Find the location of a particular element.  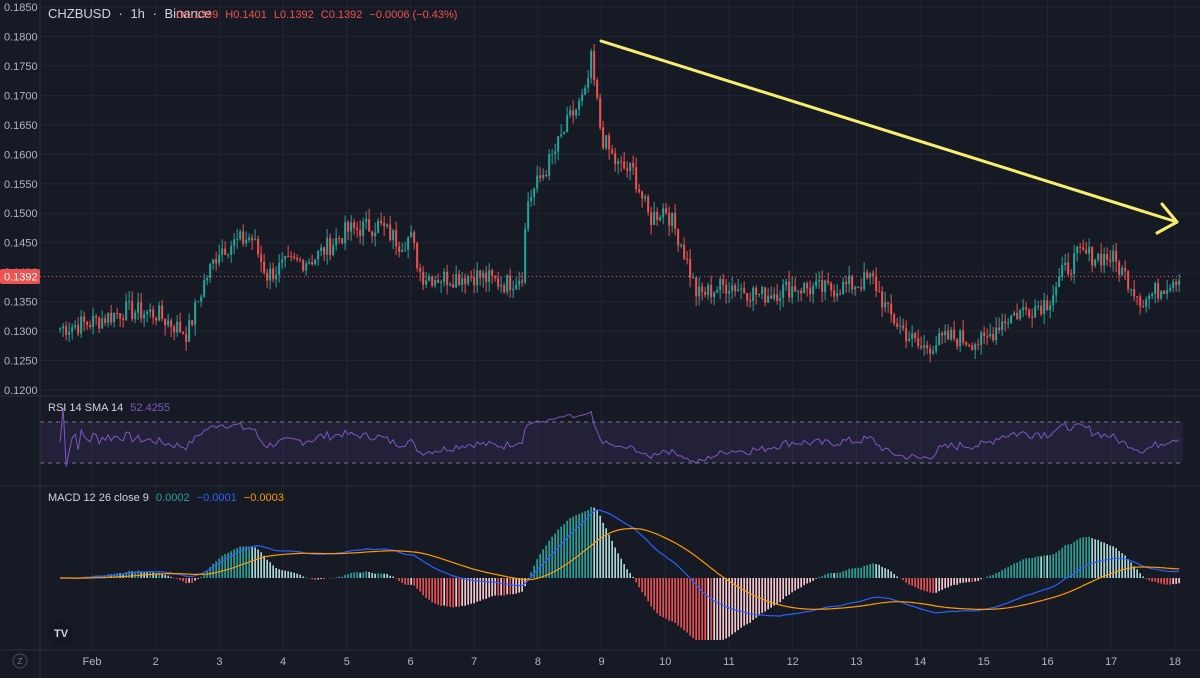

time-tick-label: 10 is located at coordinates (665, 662).